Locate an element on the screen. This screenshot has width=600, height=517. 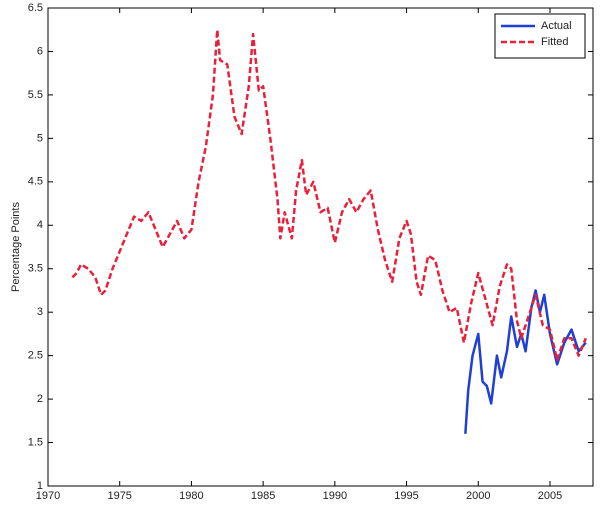
x-tick-label: 1990 is located at coordinates (335, 496).